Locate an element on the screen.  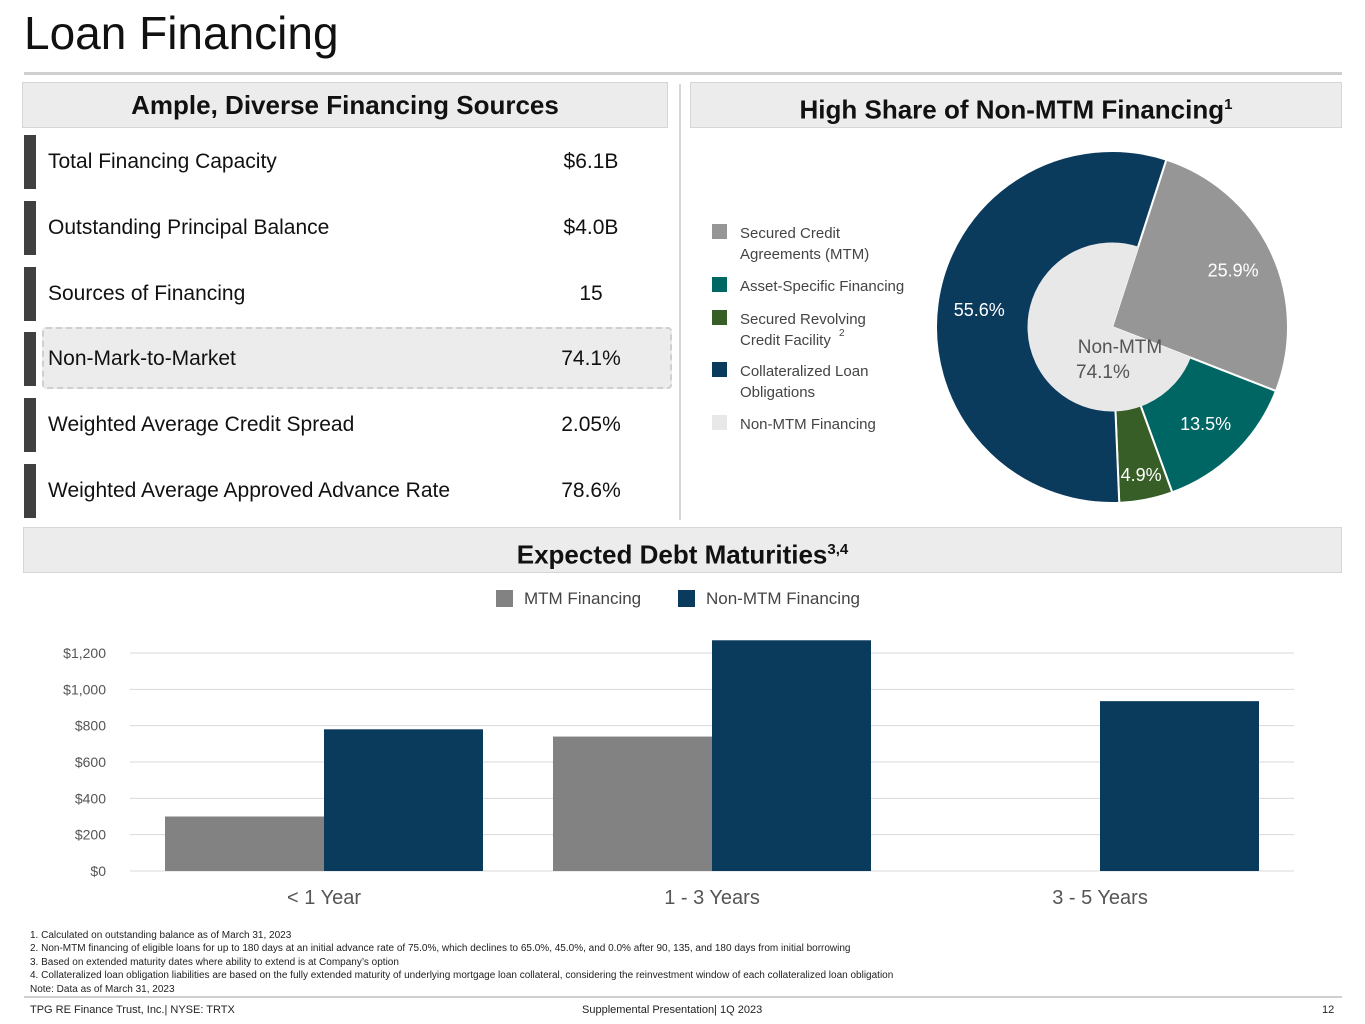
x-category-label: < 1 Year is located at coordinates (324, 898).